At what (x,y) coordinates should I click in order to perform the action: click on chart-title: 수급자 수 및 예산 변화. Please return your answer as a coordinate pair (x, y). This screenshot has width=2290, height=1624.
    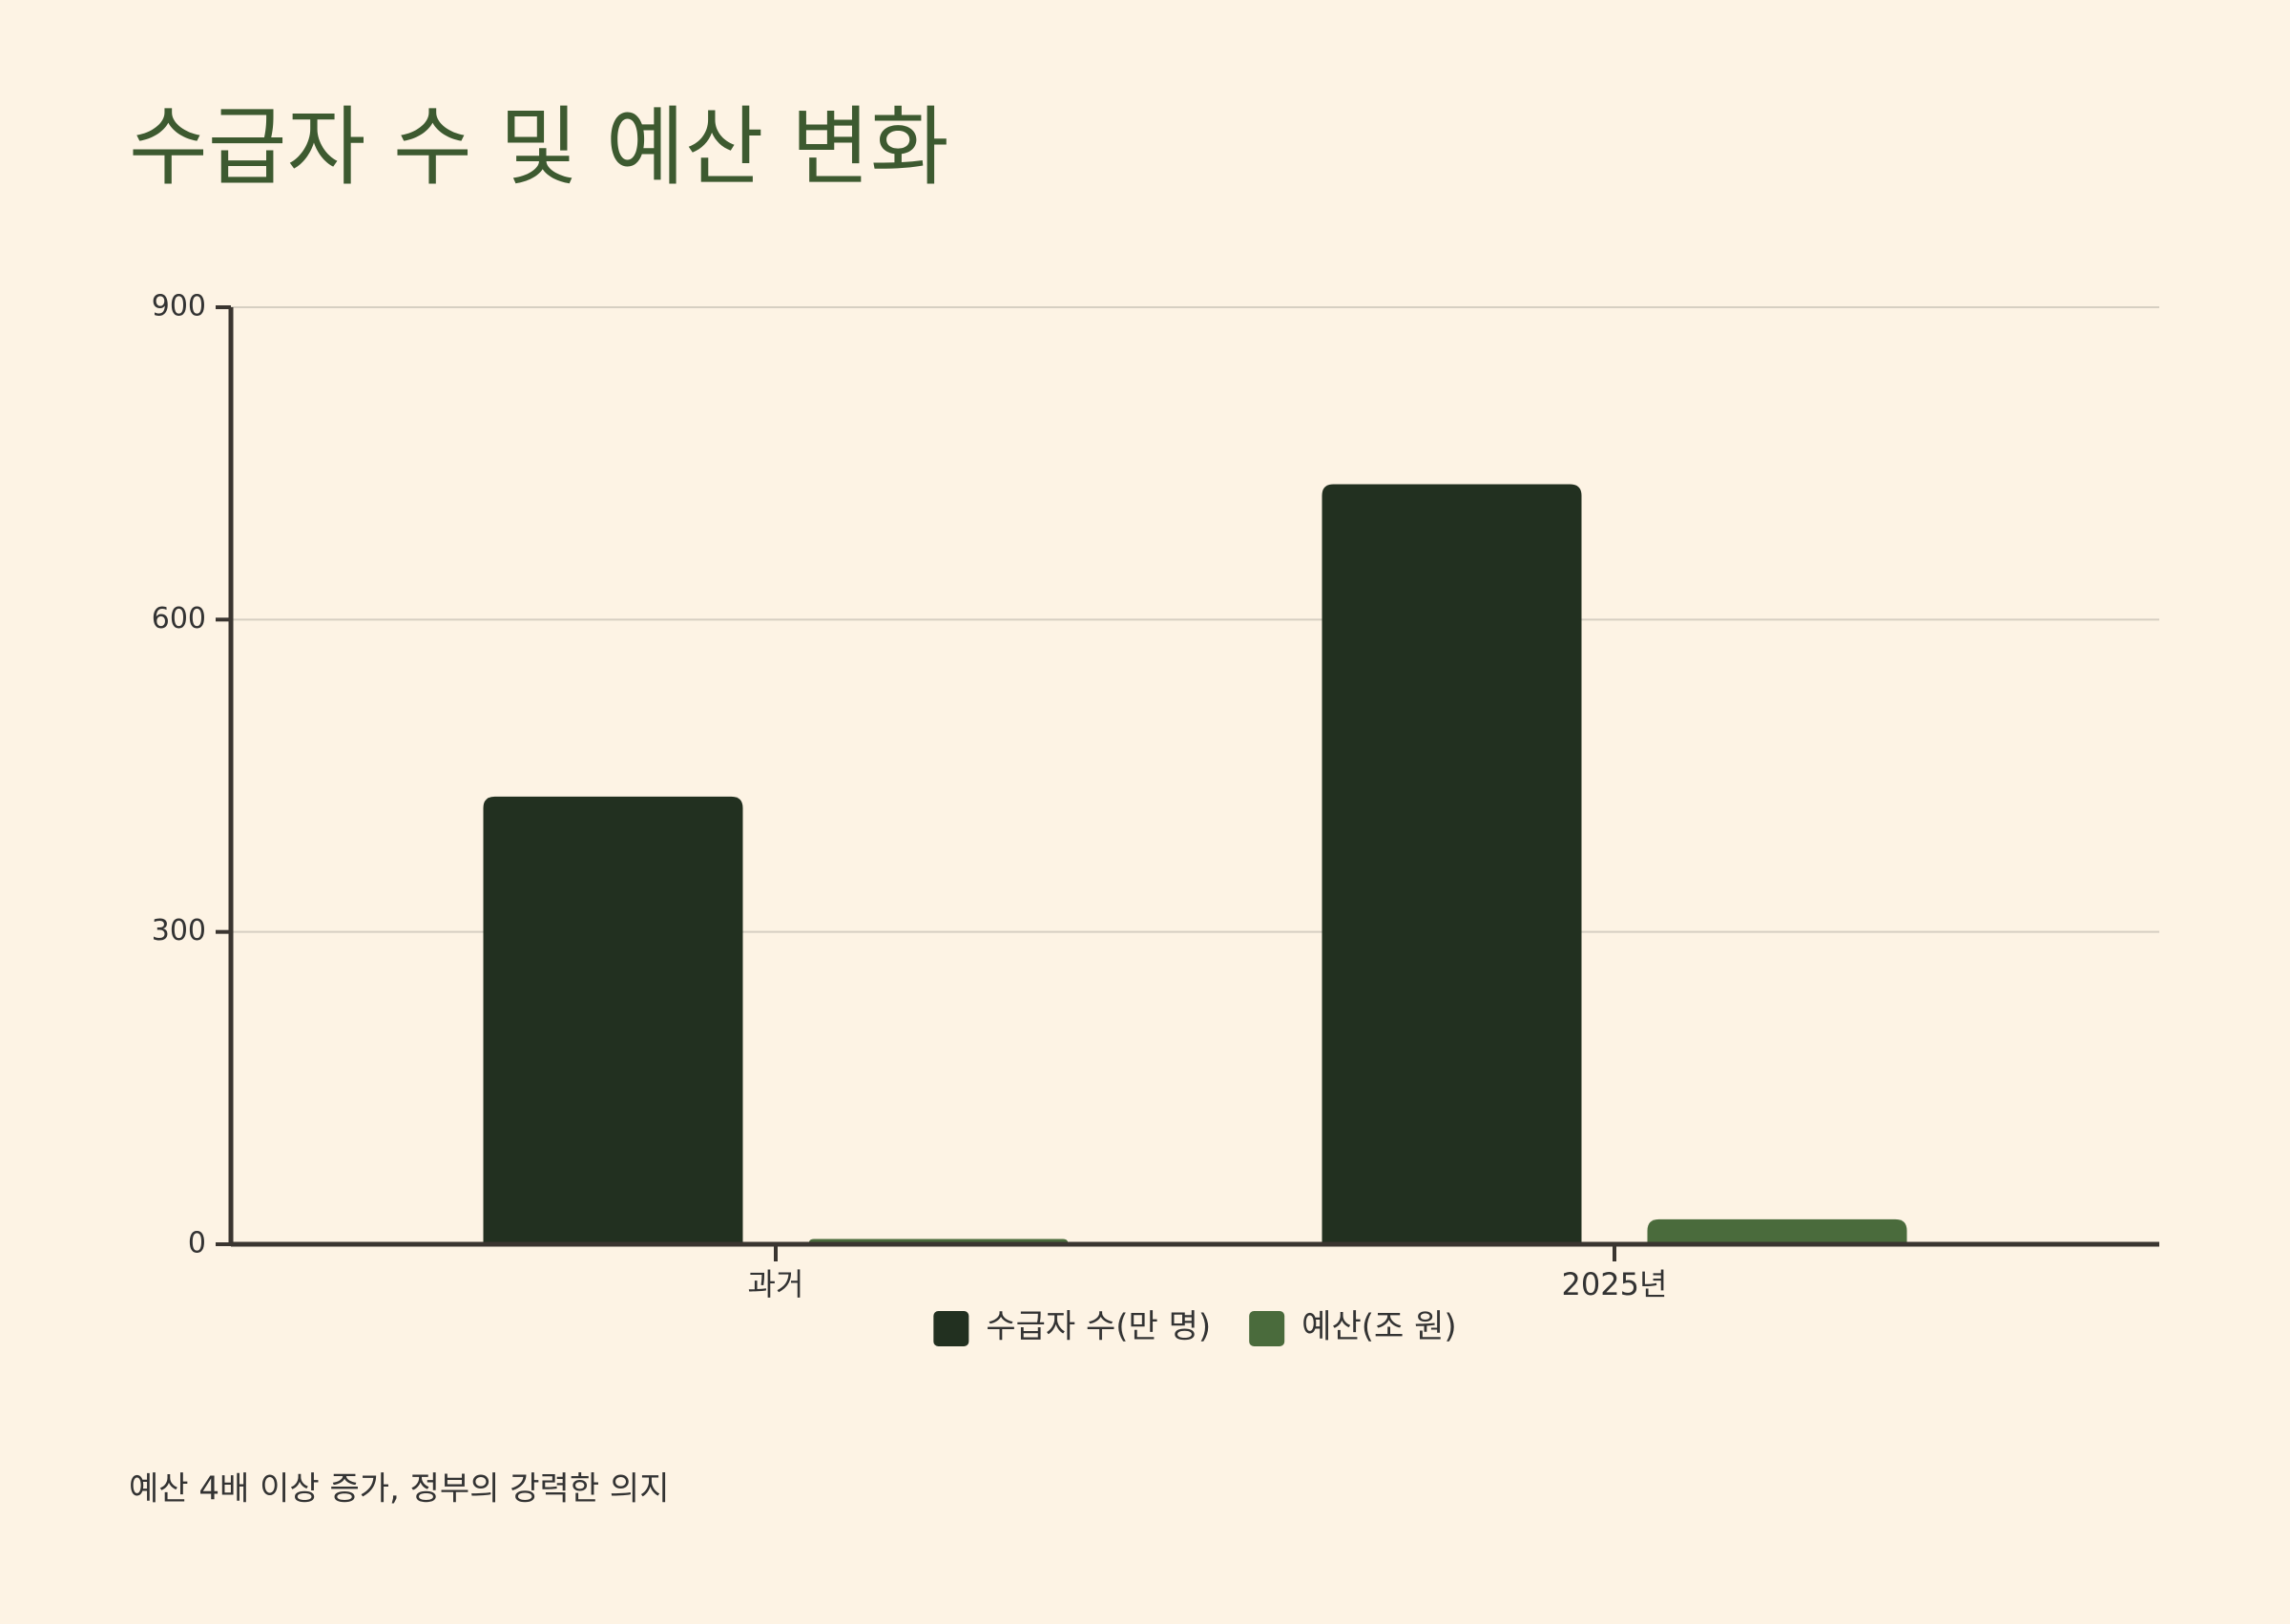
    Looking at the image, I should click on (539, 147).